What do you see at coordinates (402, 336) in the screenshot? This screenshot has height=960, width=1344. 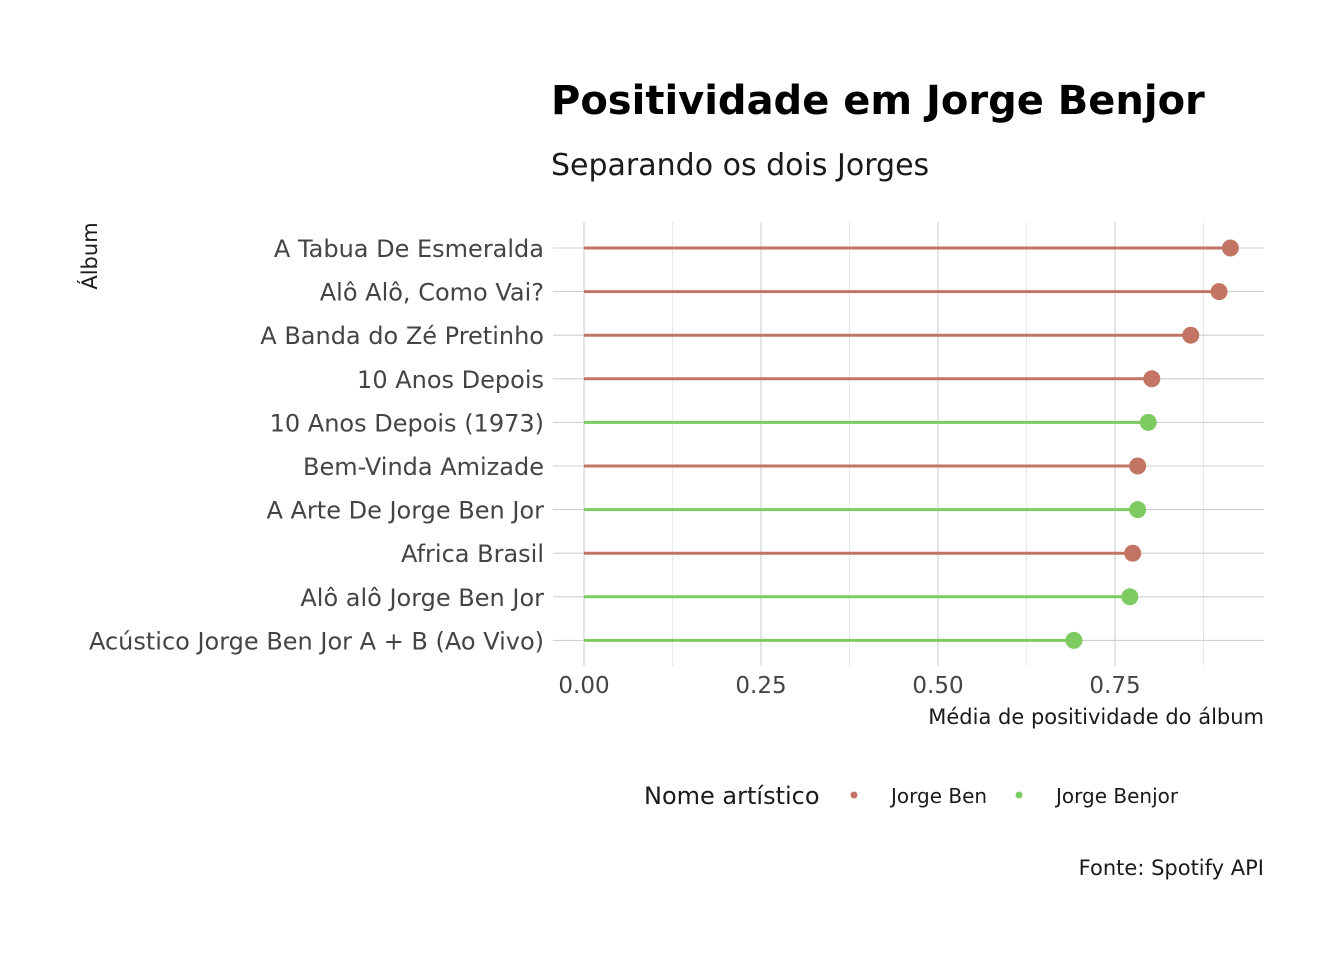 I see `y-tick-label-2: A Banda do Zé Pretinho` at bounding box center [402, 336].